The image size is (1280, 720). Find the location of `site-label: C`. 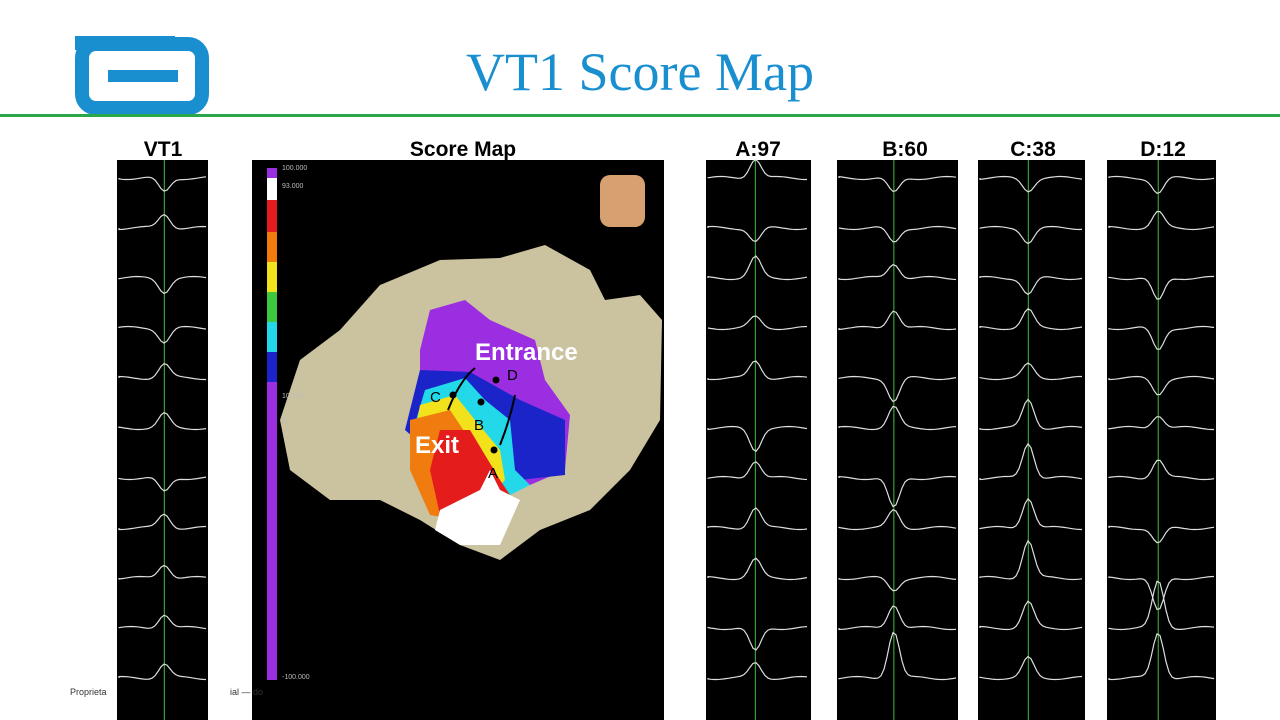

site-label: C is located at coordinates (435, 397).